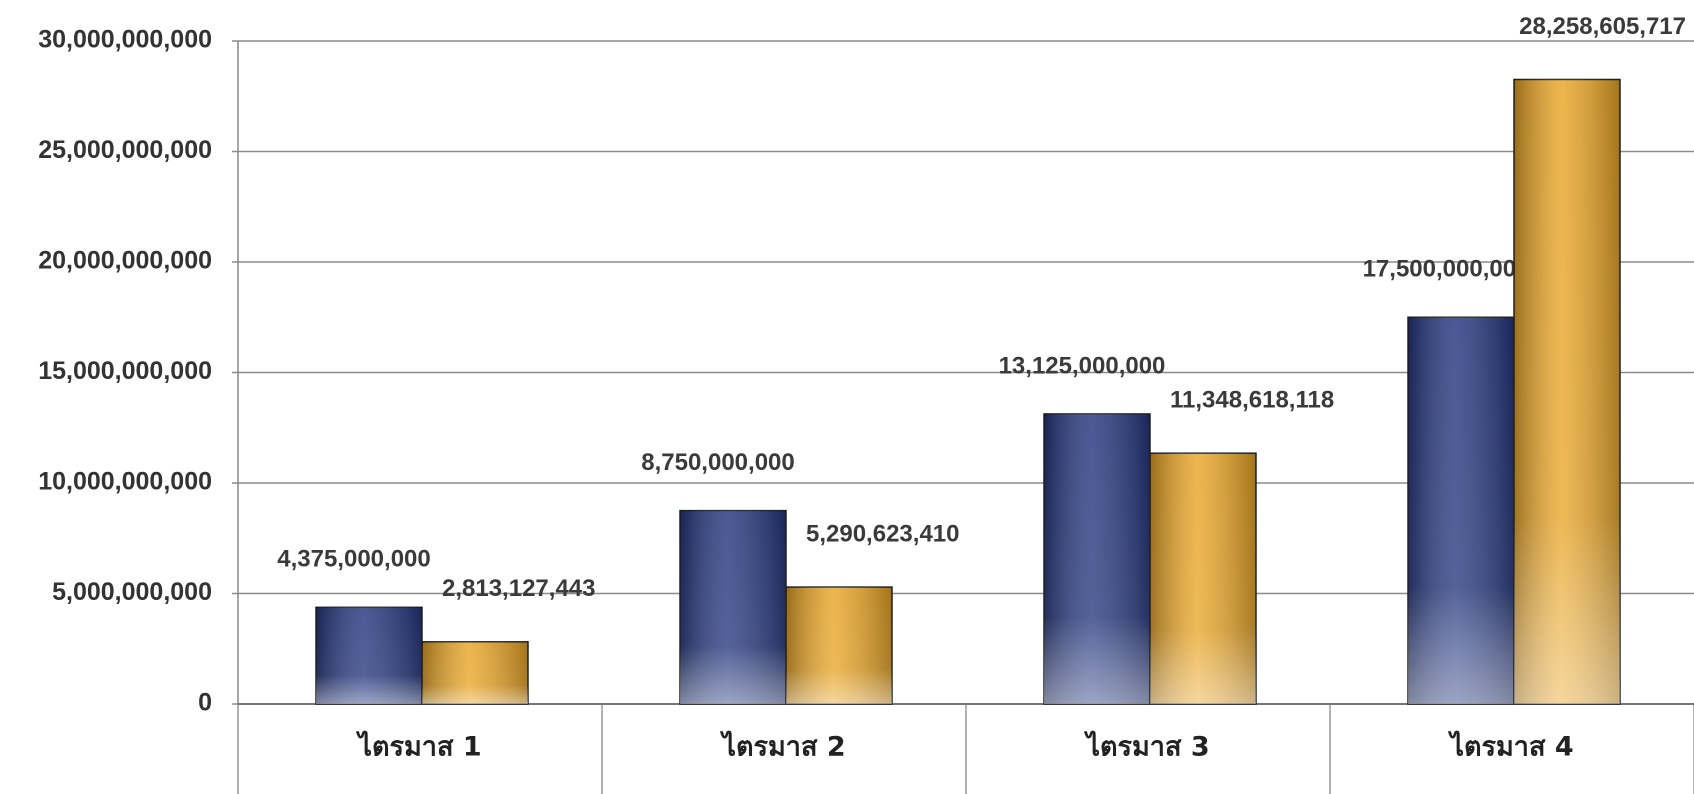 Image resolution: width=1694 pixels, height=794 pixels. I want to click on x-tick-label: ไตรมาส 2, so click(782, 747).